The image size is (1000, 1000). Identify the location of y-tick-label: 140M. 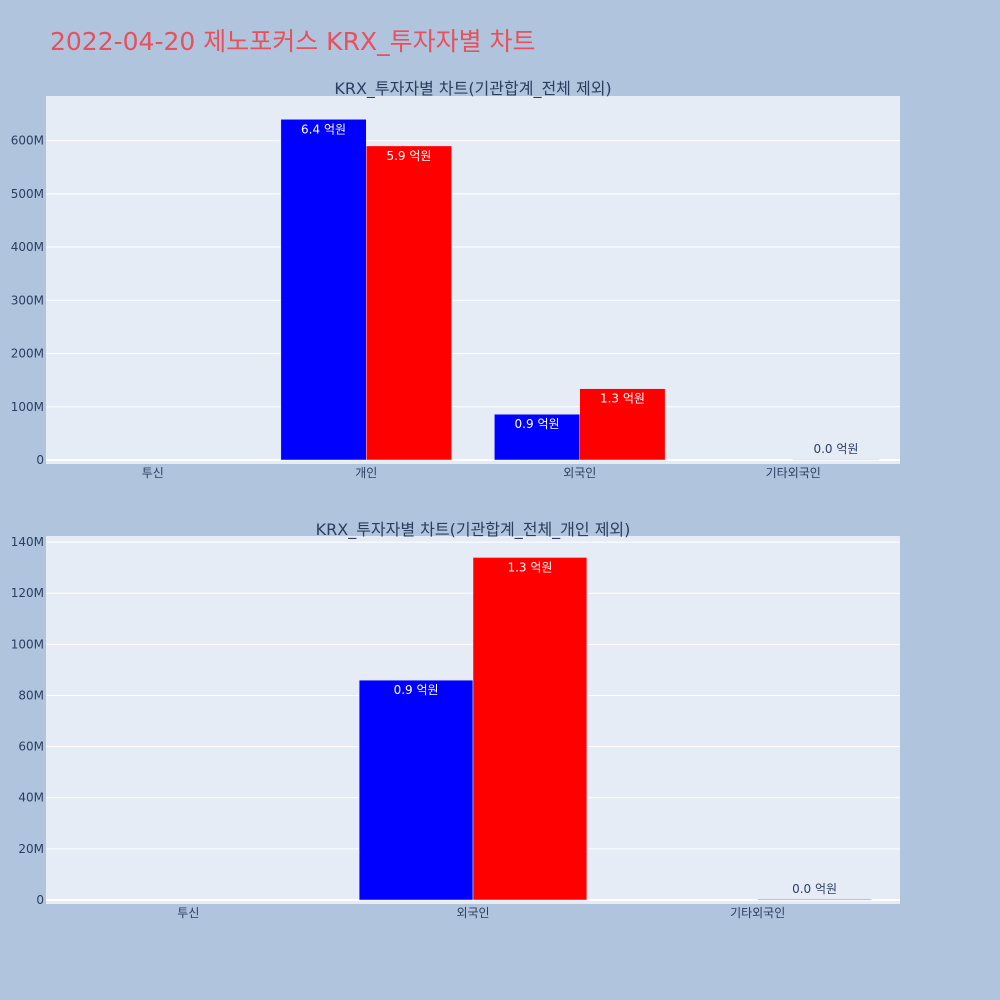
(27, 542).